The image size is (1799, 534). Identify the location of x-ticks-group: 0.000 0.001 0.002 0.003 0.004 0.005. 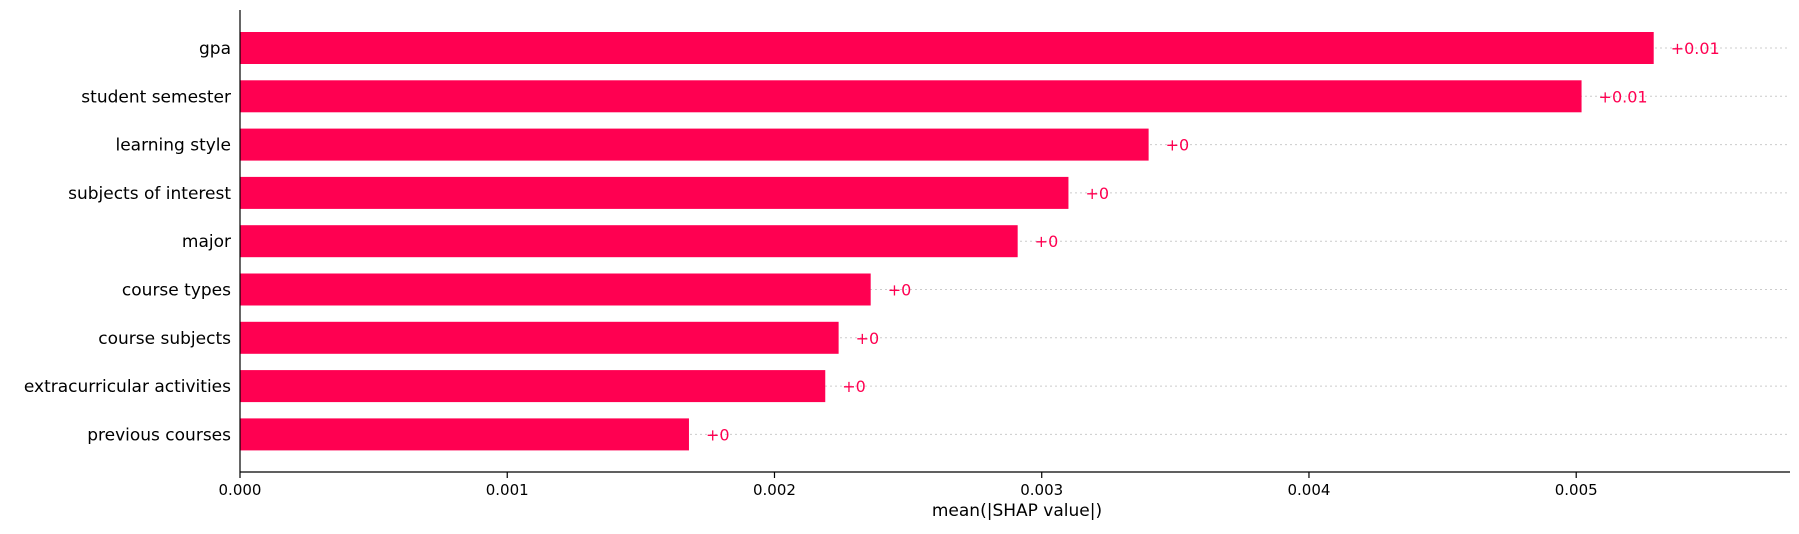
(908, 485).